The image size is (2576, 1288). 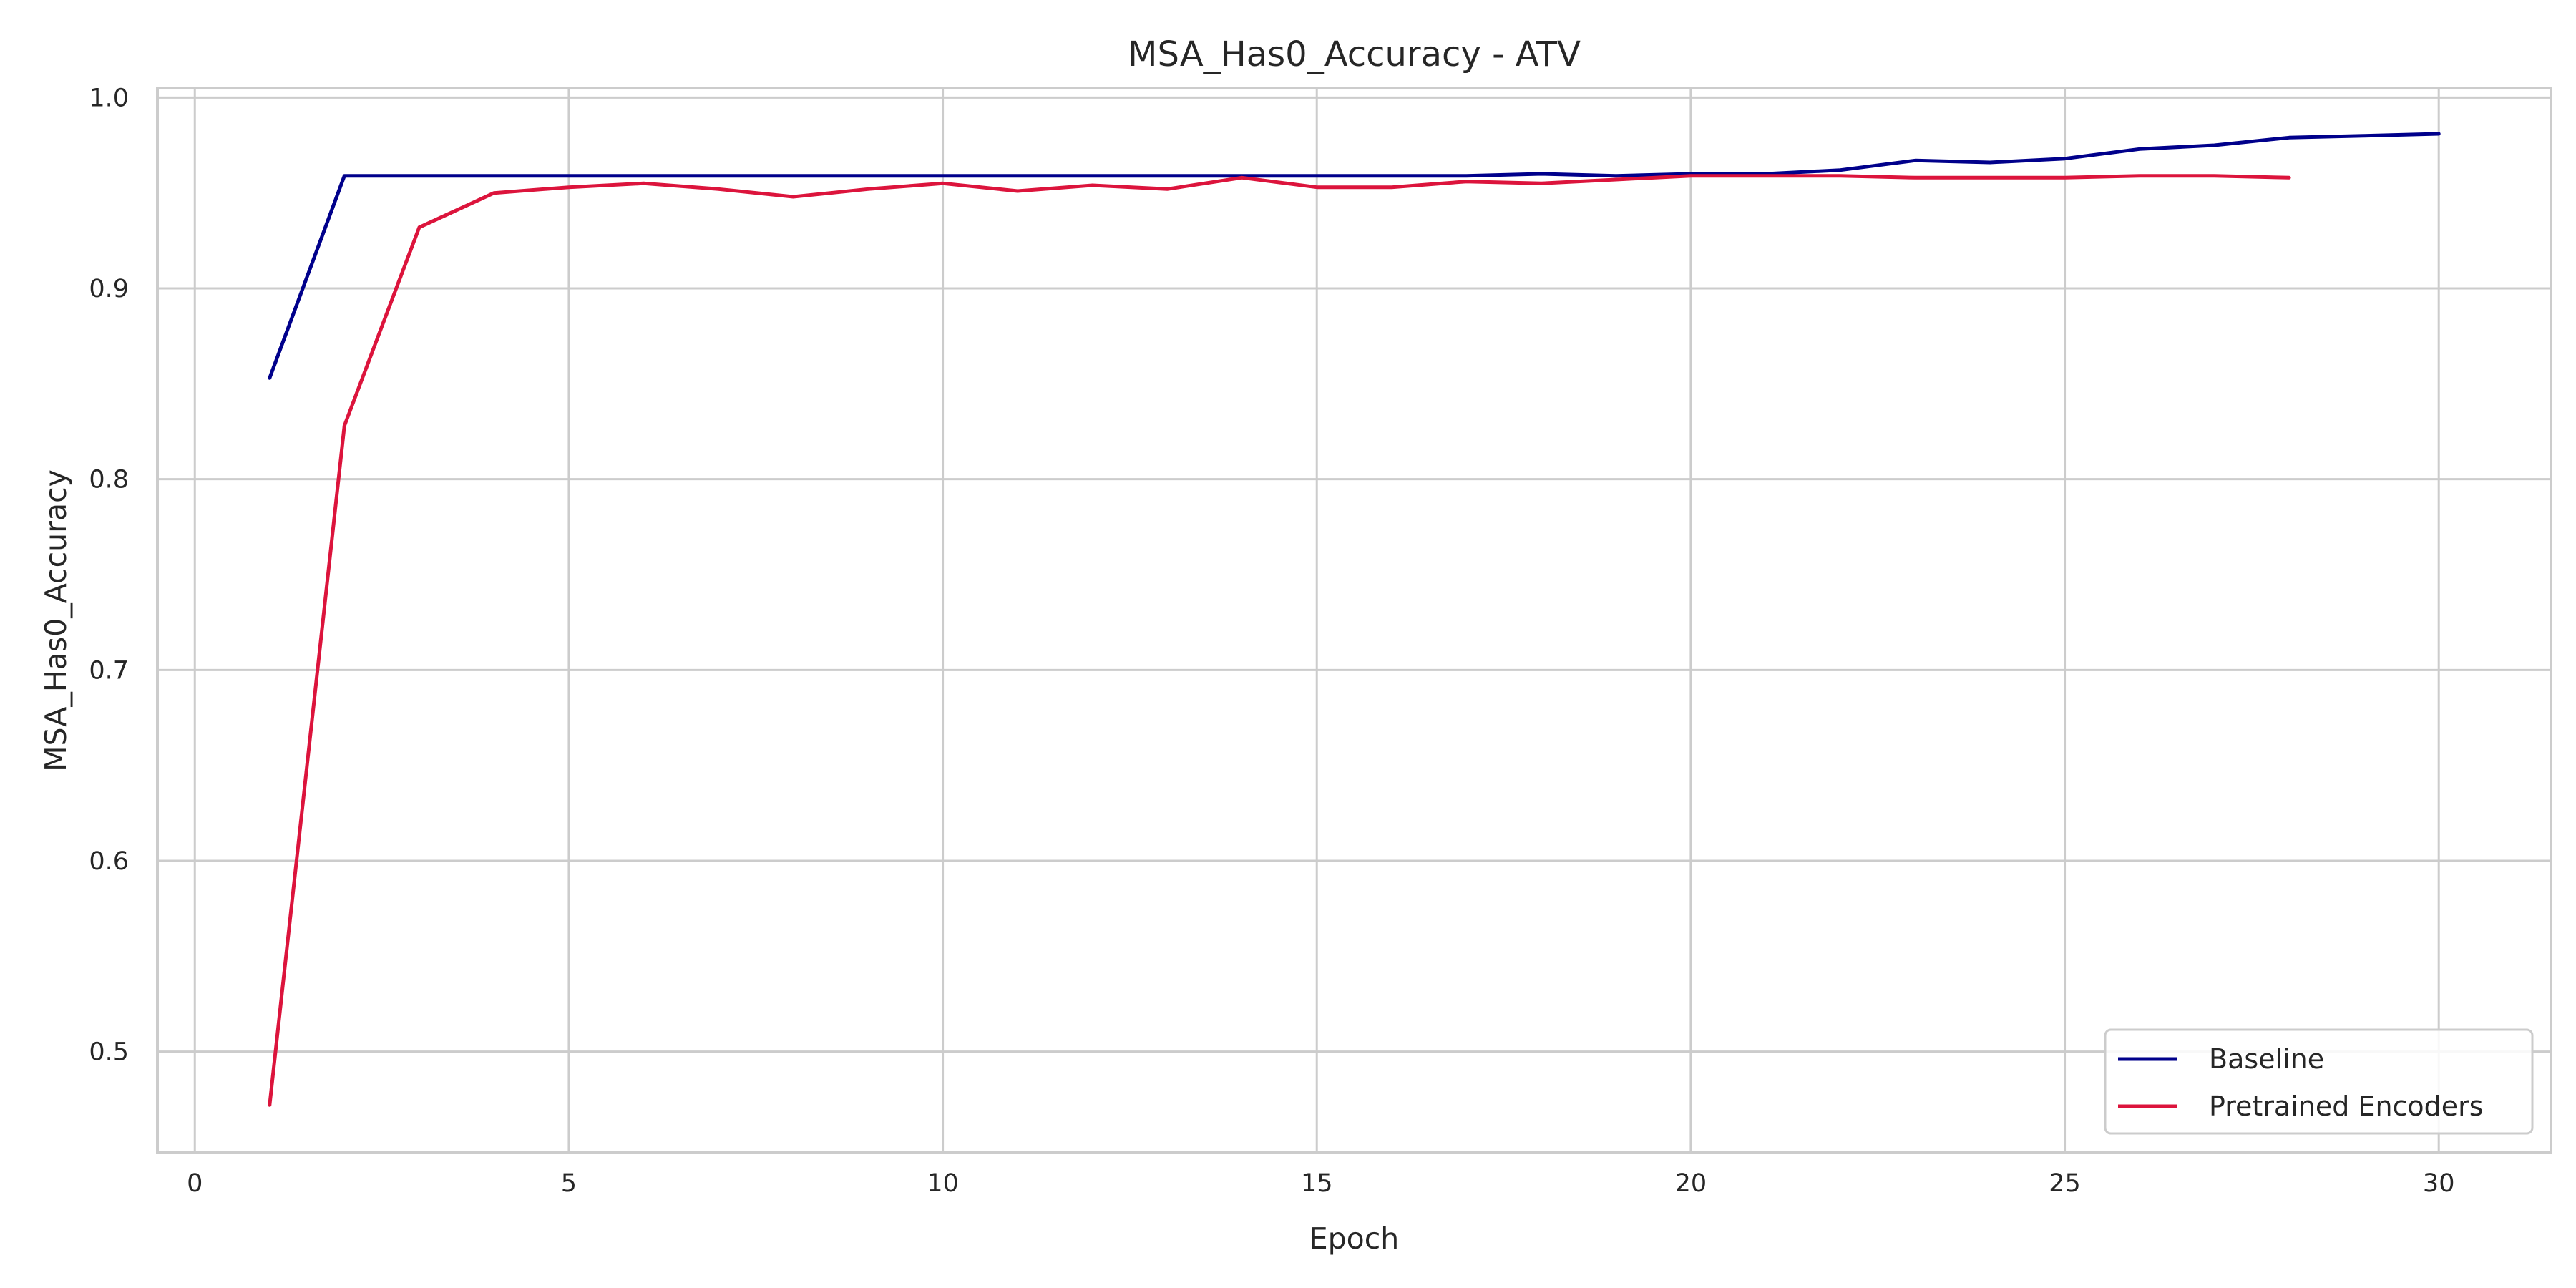 What do you see at coordinates (2346, 1106) in the screenshot?
I see `legend-label-1: Pretrained Encoders` at bounding box center [2346, 1106].